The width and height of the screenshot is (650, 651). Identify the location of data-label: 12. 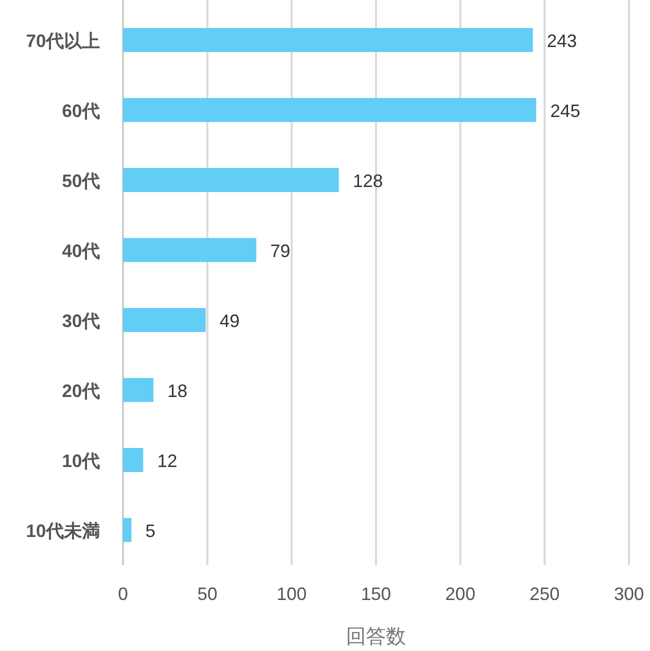
(167, 461).